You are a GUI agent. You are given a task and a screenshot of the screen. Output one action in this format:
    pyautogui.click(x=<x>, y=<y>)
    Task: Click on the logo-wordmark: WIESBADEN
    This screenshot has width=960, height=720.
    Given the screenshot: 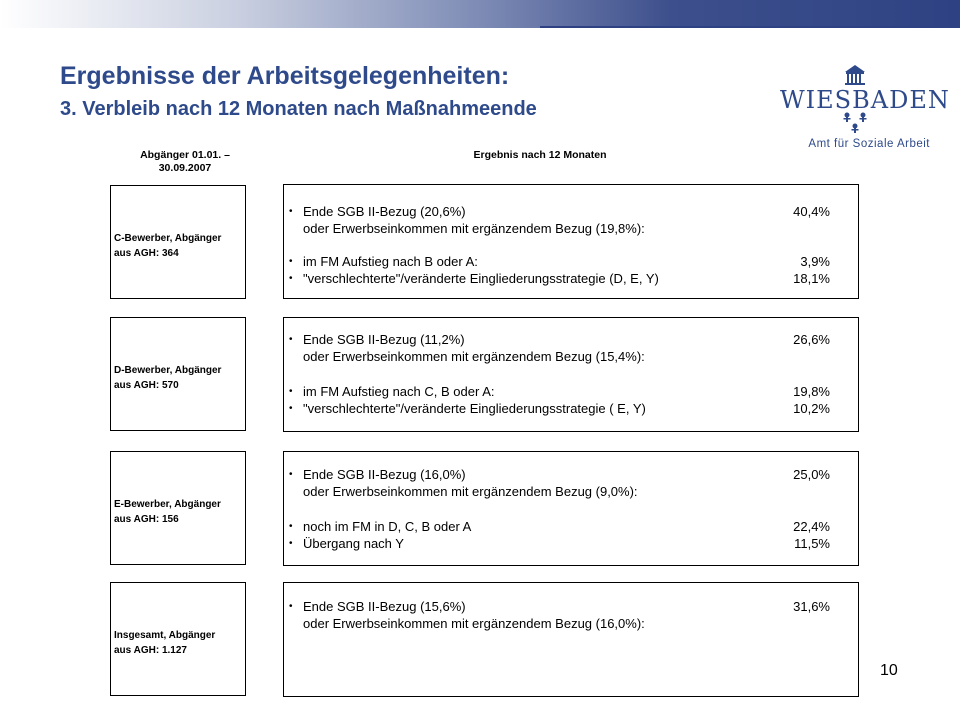 What is the action you would take?
    pyautogui.click(x=865, y=100)
    